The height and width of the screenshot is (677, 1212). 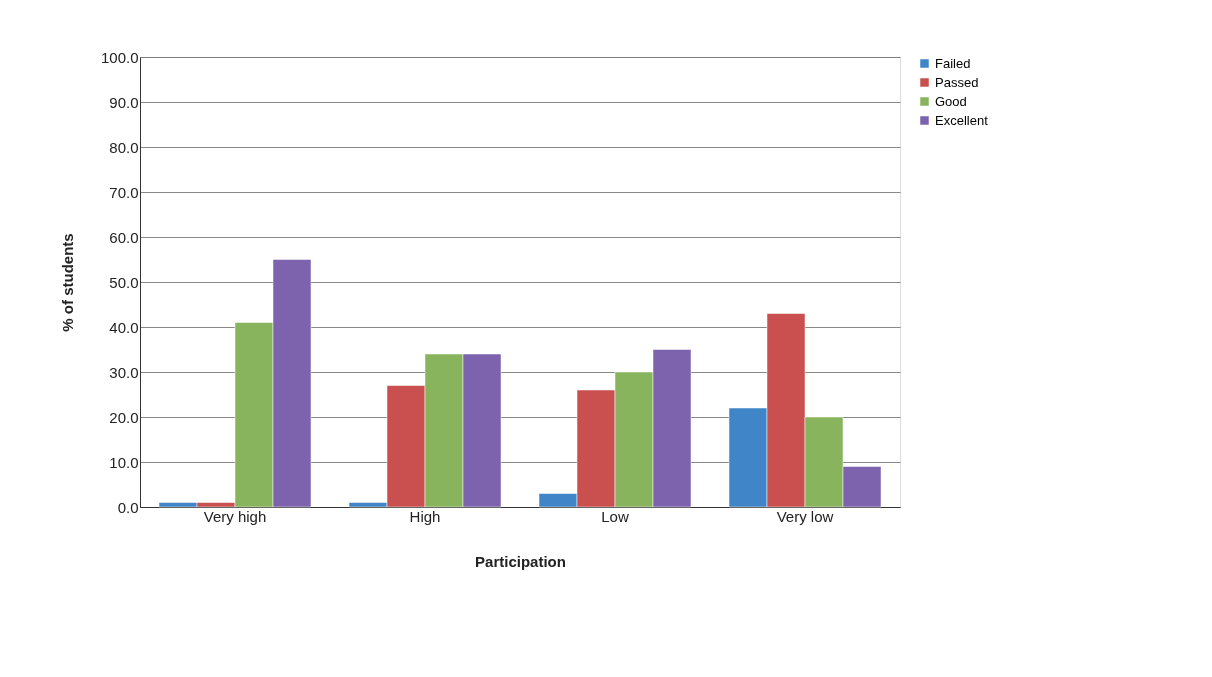 What do you see at coordinates (425, 516) in the screenshot?
I see `x-tick-label: High` at bounding box center [425, 516].